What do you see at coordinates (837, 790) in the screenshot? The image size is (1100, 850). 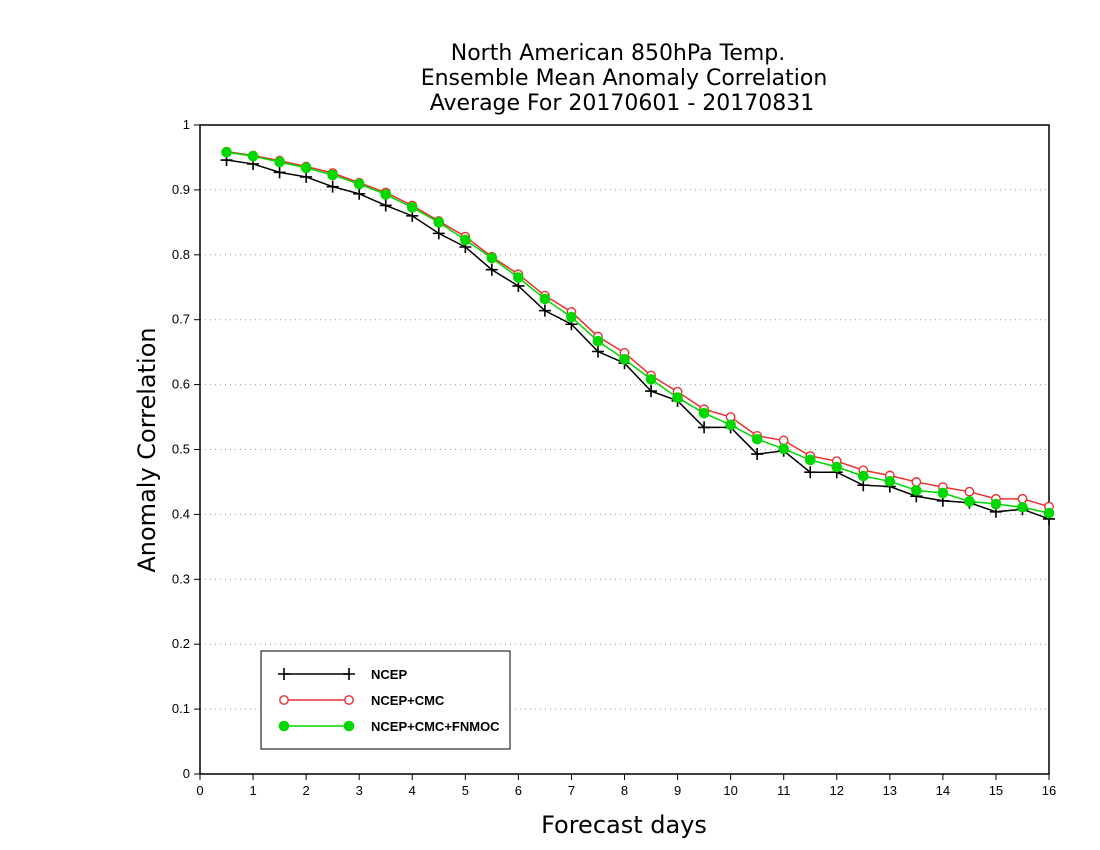 I see `x-tick-label: 12` at bounding box center [837, 790].